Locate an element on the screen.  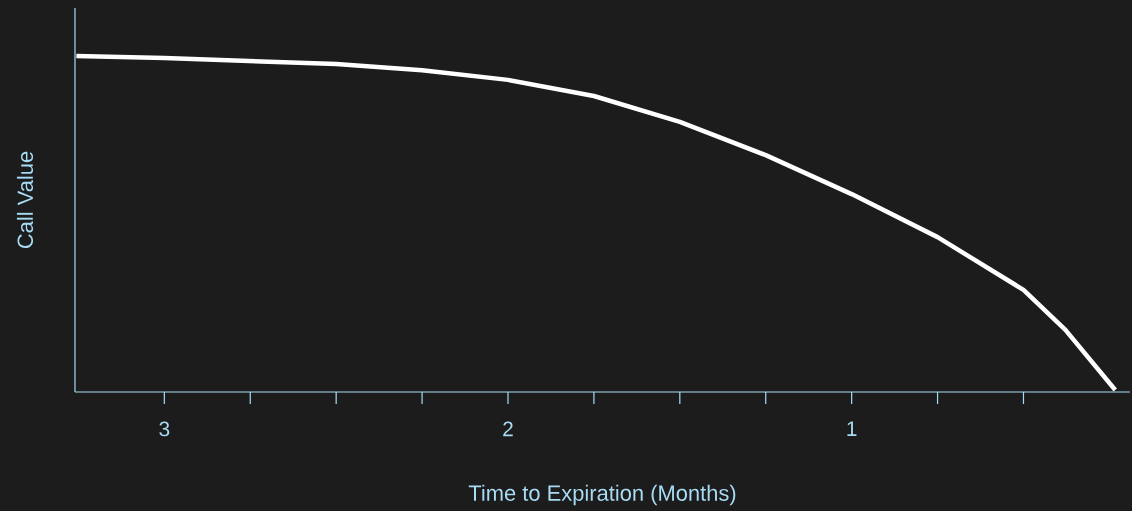
x-axis-title: Time to Expiration (Months) is located at coordinates (602, 495).